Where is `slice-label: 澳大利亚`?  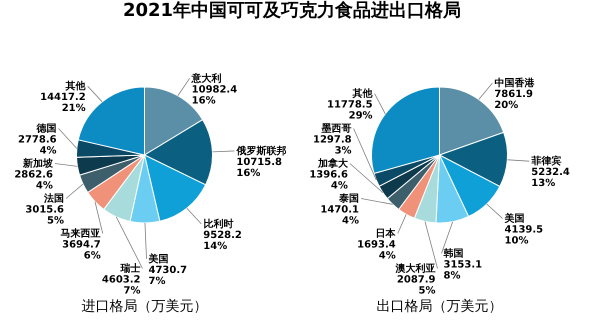 slice-label: 澳大利亚 is located at coordinates (415, 268).